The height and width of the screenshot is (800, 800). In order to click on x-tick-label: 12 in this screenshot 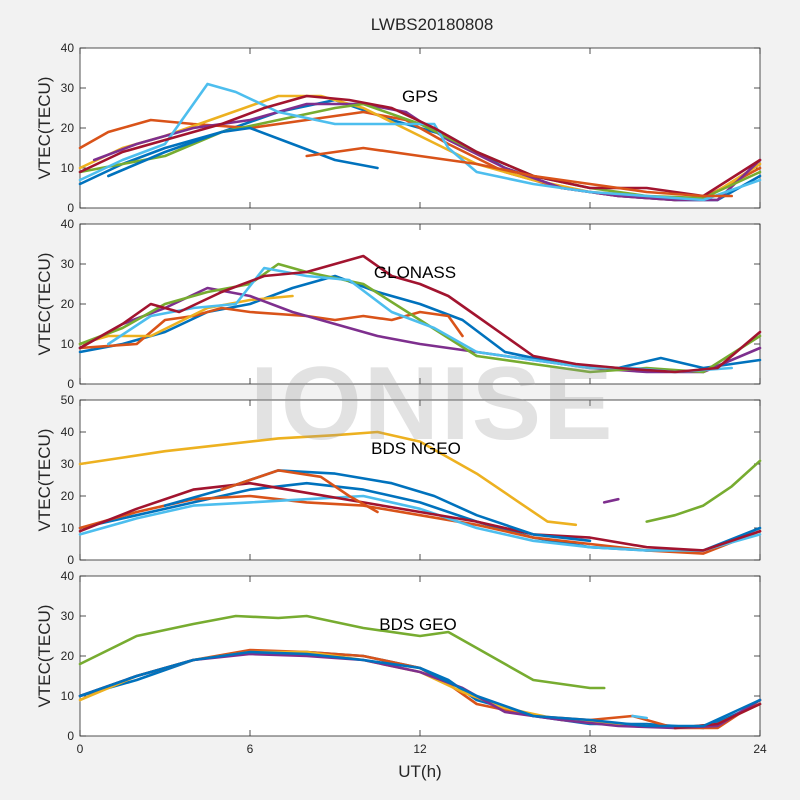, I will do `click(420, 749)`.